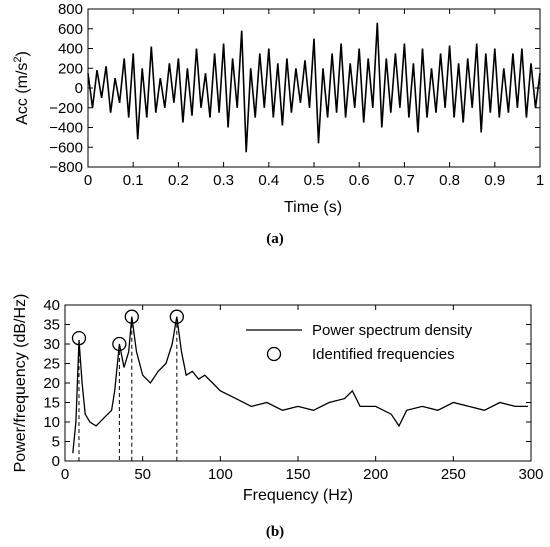 The image size is (550, 547). What do you see at coordinates (297, 474) in the screenshot?
I see `x-tick-label: 150` at bounding box center [297, 474].